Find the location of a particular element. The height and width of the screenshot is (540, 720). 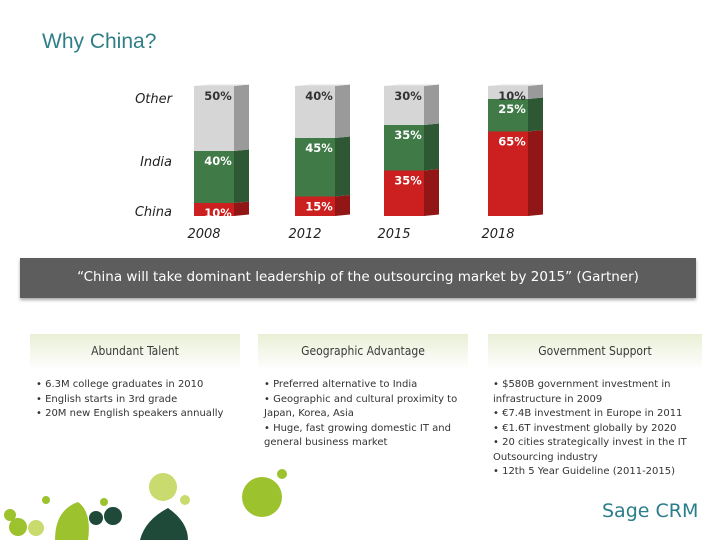

bullet-line: • English starts in 3rd grade is located at coordinates (107, 399).